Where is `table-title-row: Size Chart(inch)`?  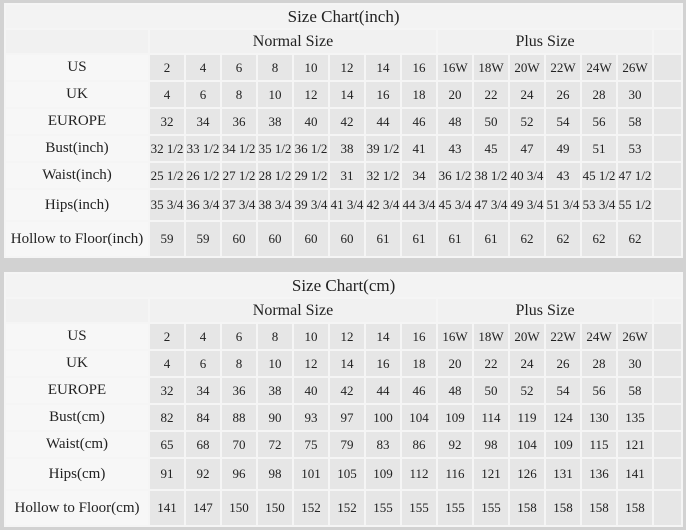
table-title-row: Size Chart(inch) is located at coordinates (343, 16).